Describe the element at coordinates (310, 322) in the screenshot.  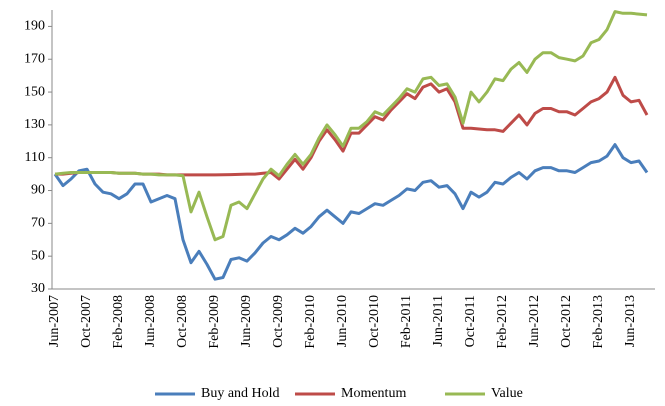
I see `x-tick-label: Feb-2010` at that location.